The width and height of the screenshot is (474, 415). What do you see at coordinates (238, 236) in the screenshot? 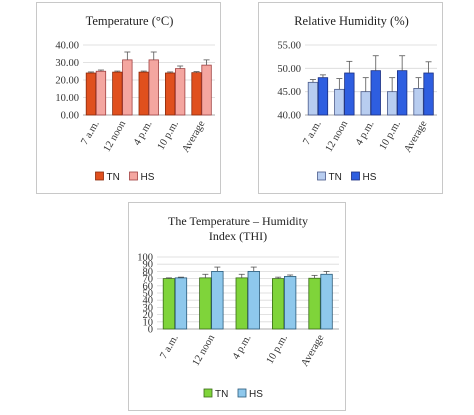
I see `chart-title: Index (THI)` at bounding box center [238, 236].